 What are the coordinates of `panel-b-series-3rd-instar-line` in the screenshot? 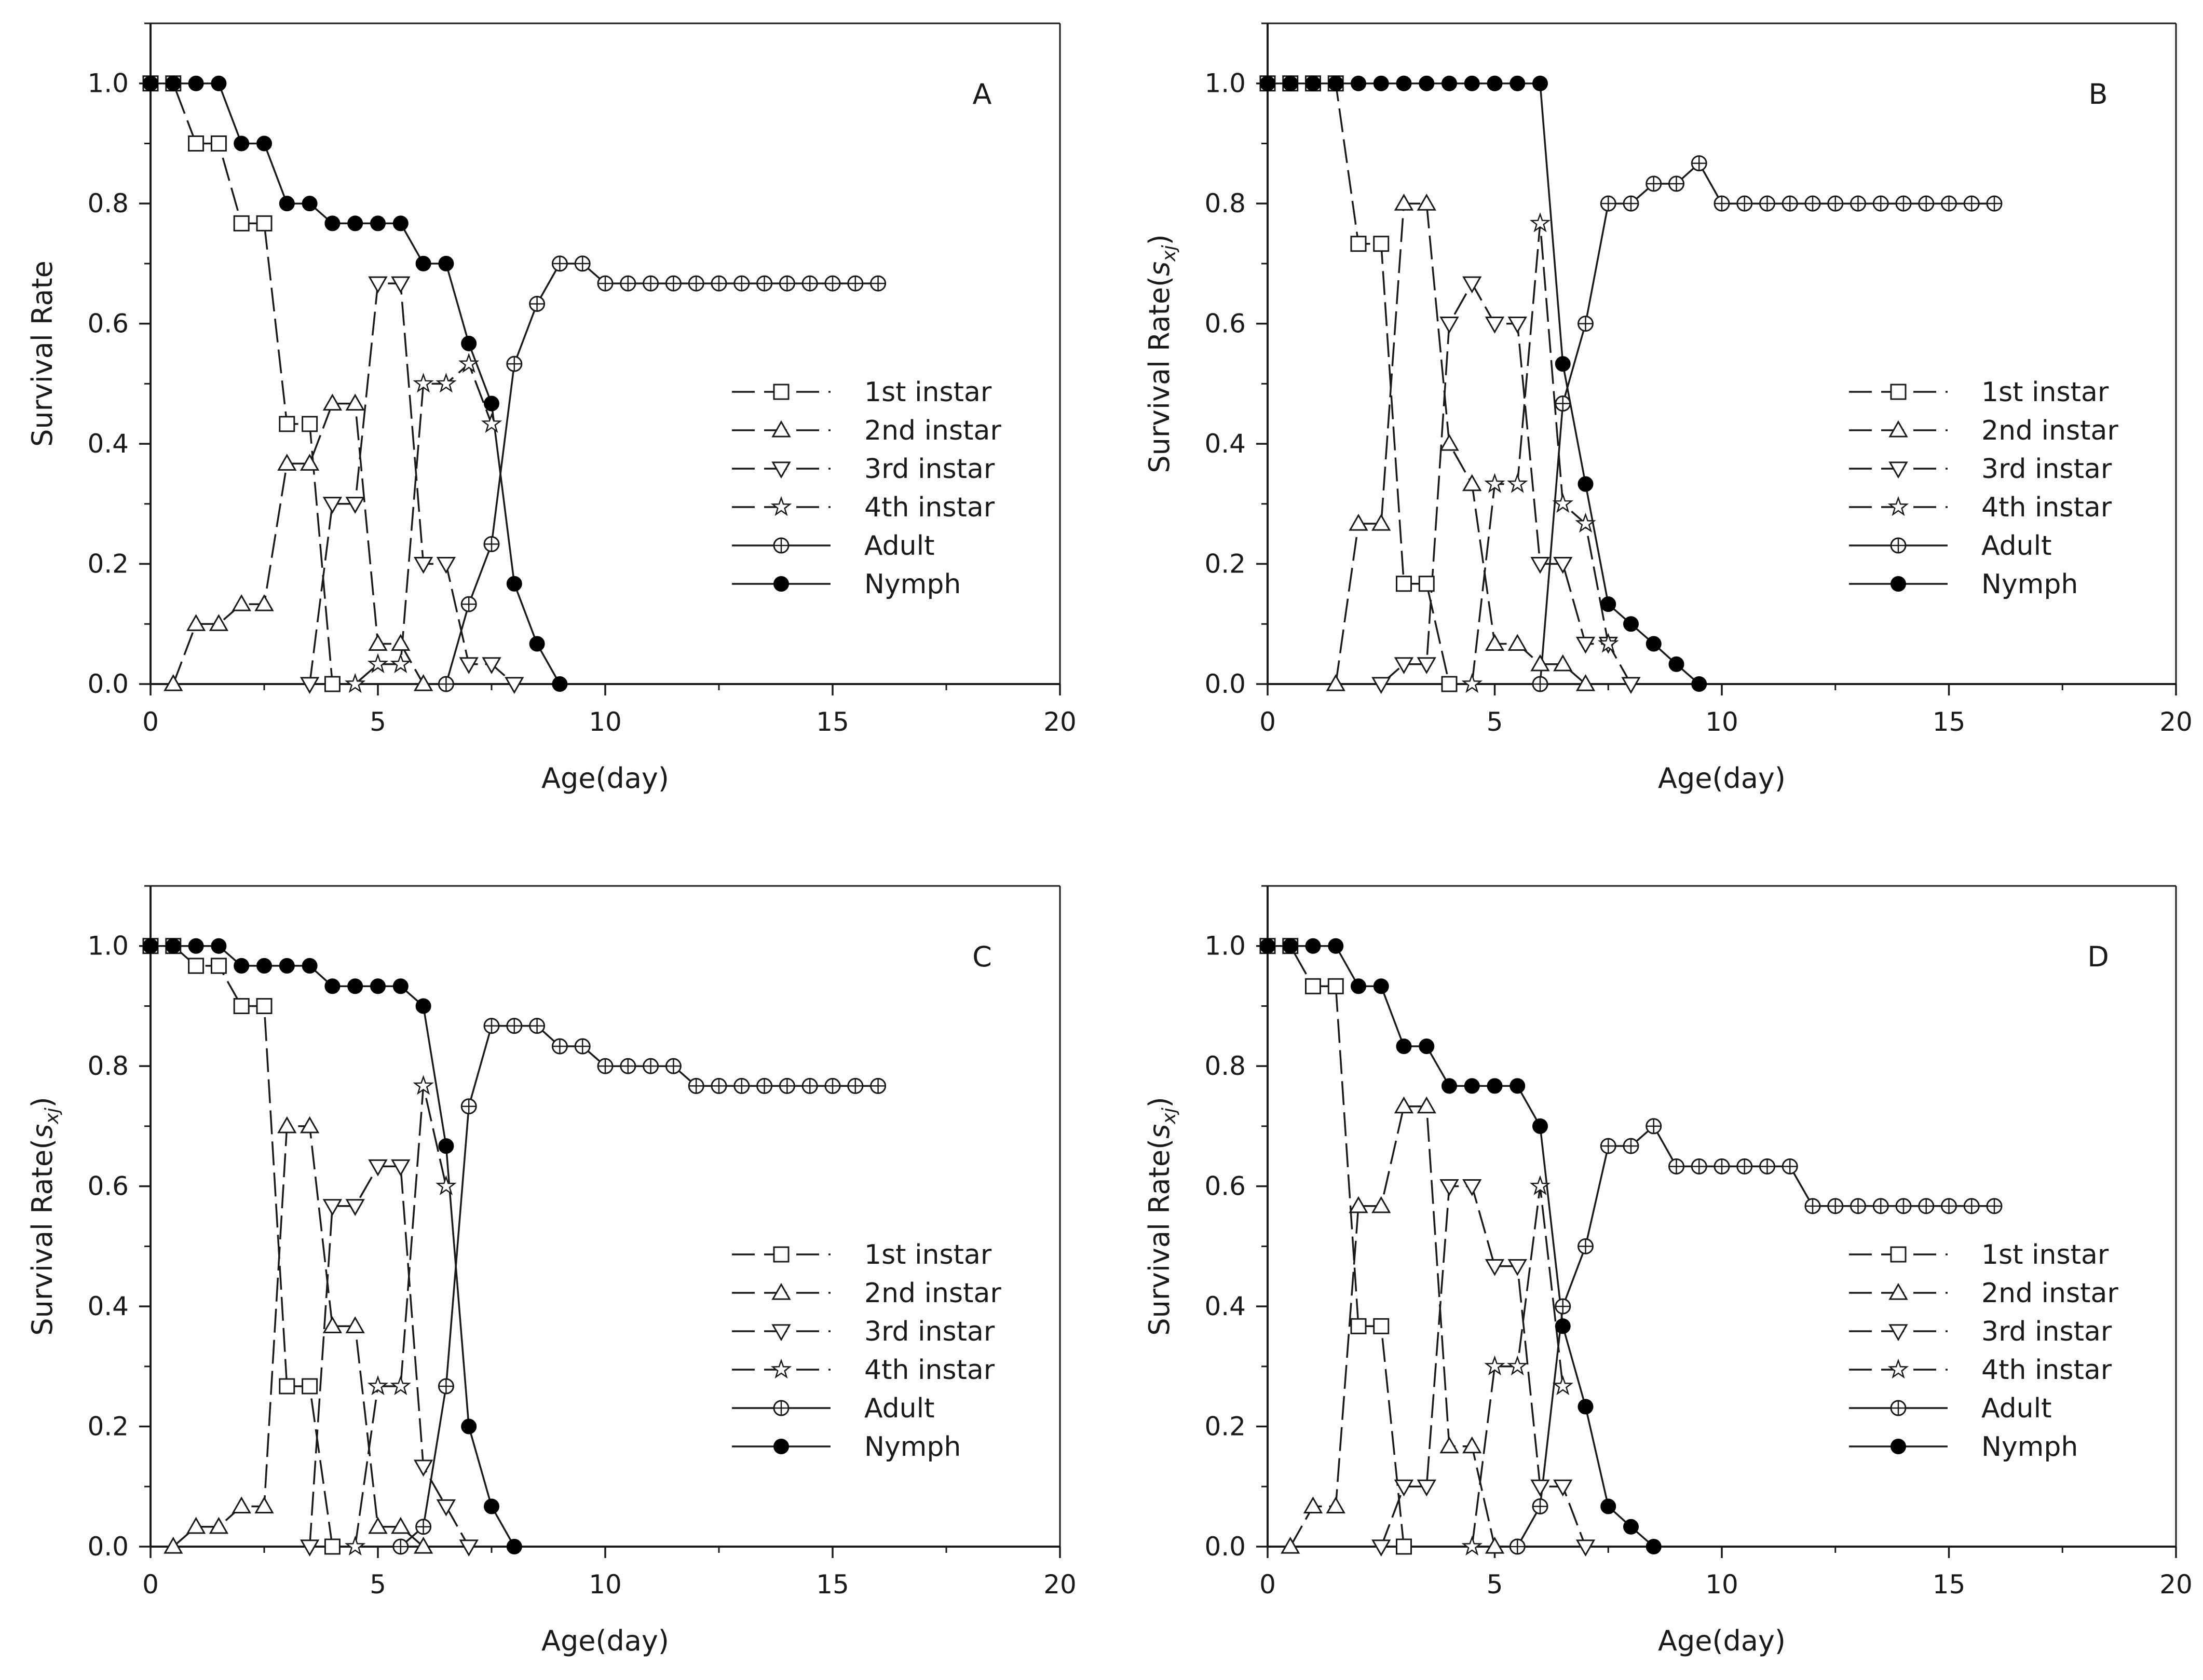 It's located at (1506, 483).